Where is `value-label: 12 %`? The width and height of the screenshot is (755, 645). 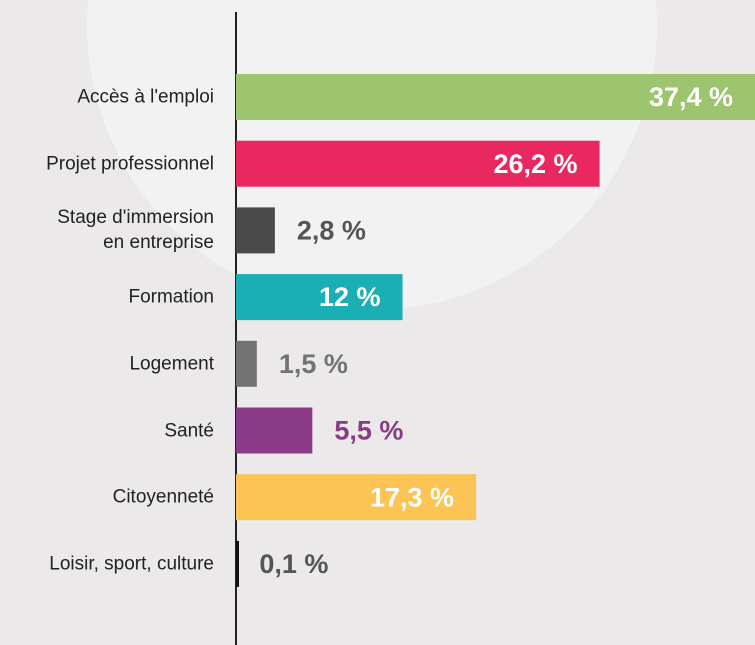
value-label: 12 % is located at coordinates (350, 297).